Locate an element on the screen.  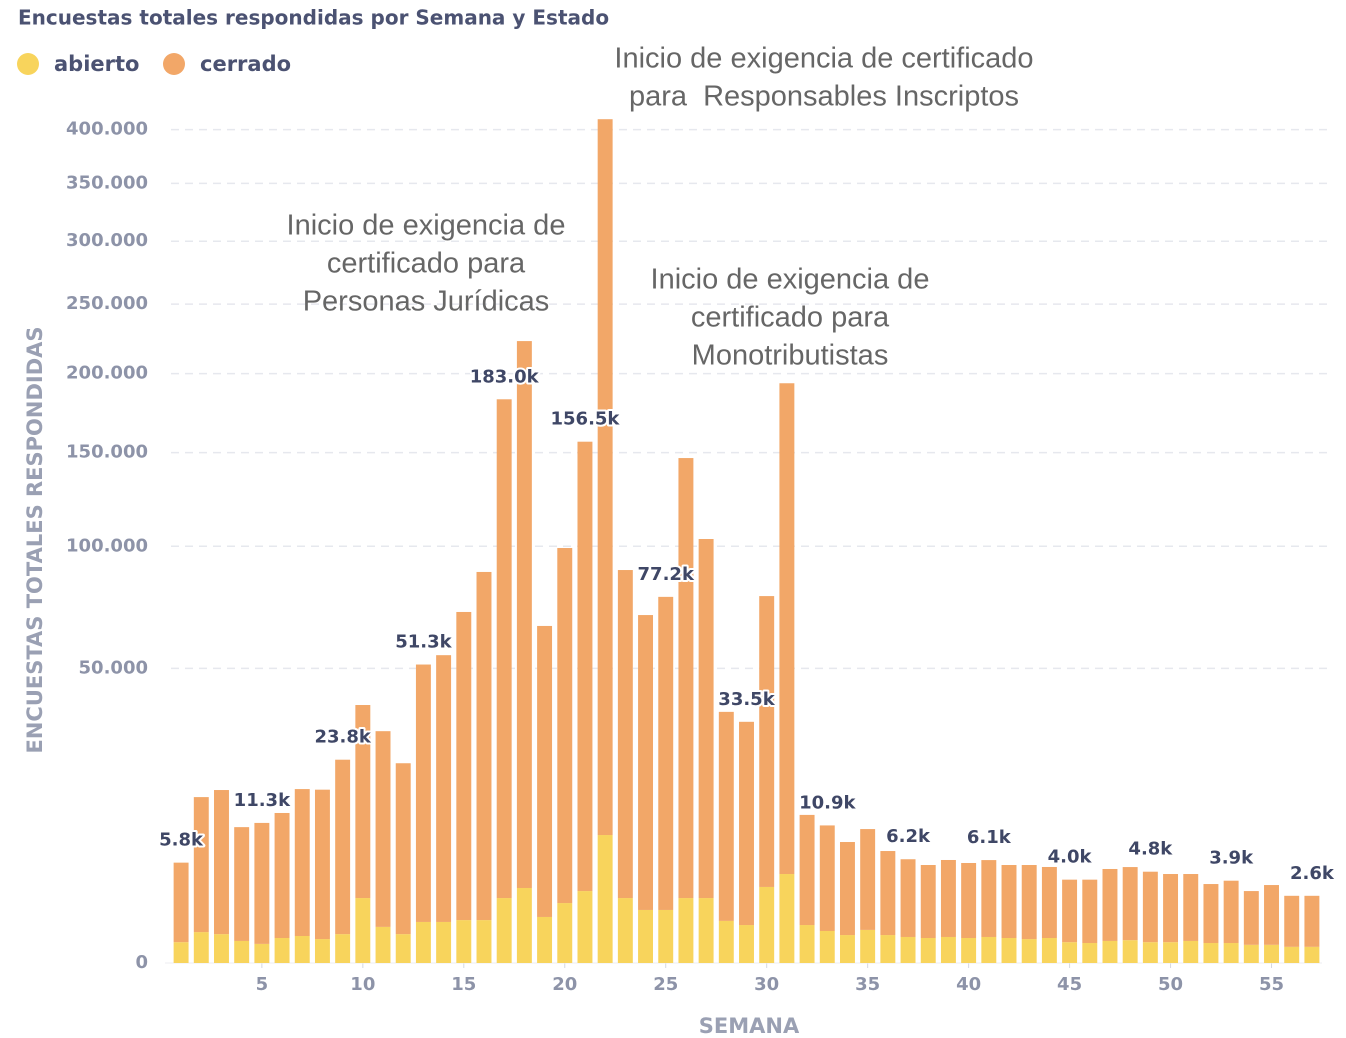
annotation: Personas Jurídicas is located at coordinates (426, 302).